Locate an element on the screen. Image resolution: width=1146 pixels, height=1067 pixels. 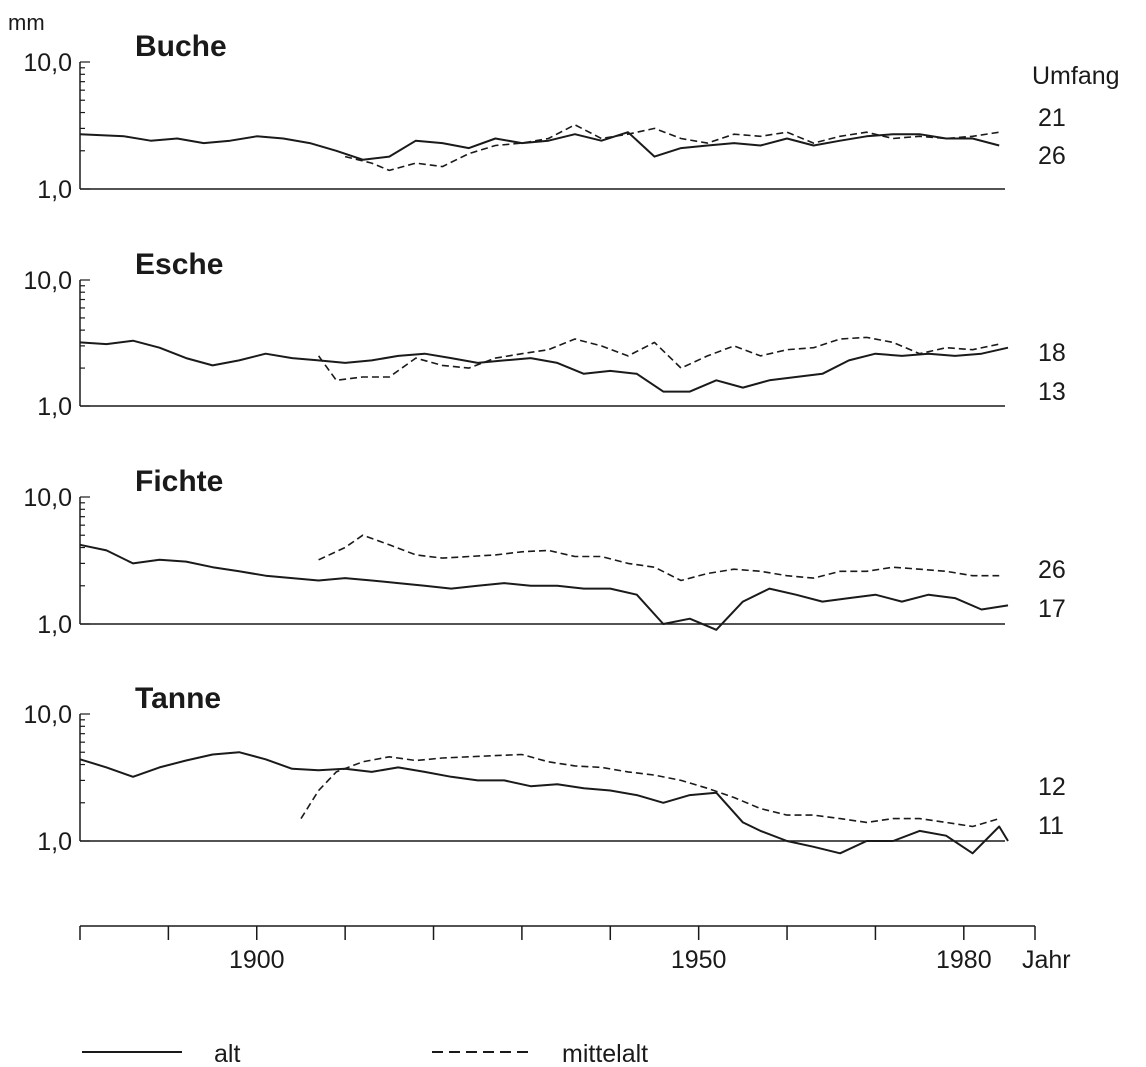
x-axis-label: Jahr is located at coordinates (1046, 960).